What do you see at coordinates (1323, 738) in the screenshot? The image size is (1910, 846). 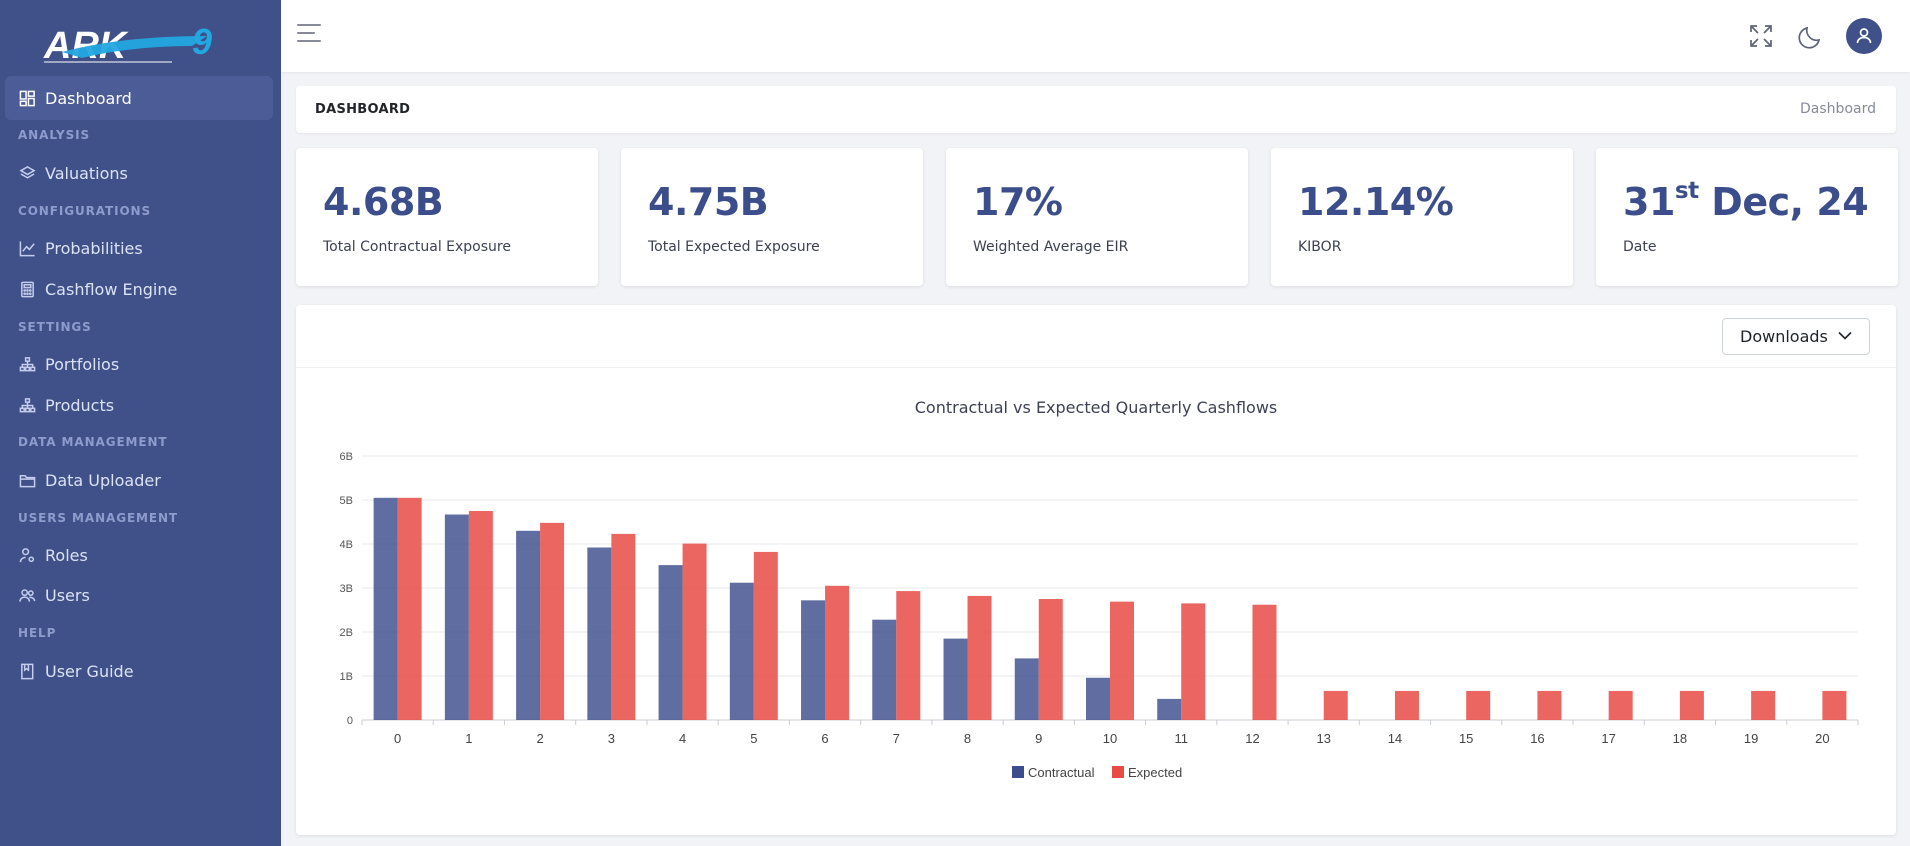 I see `x-tick-label: 13` at bounding box center [1323, 738].